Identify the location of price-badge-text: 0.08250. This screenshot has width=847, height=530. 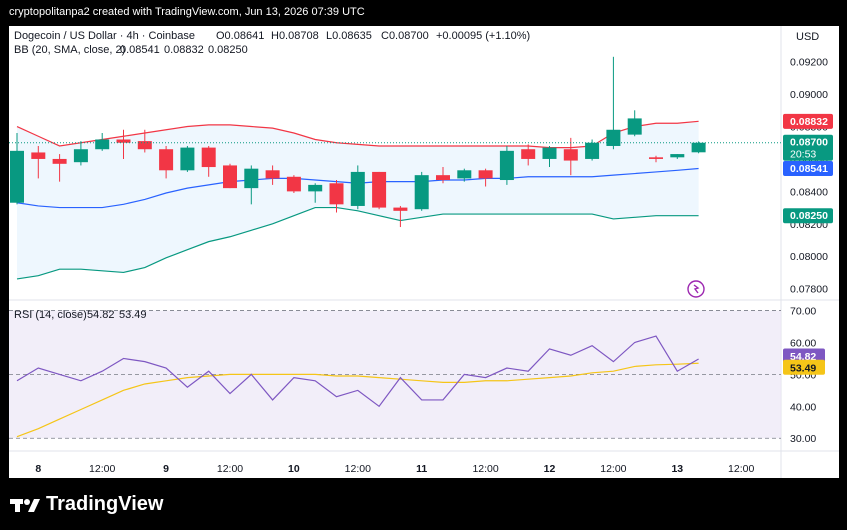
(809, 216).